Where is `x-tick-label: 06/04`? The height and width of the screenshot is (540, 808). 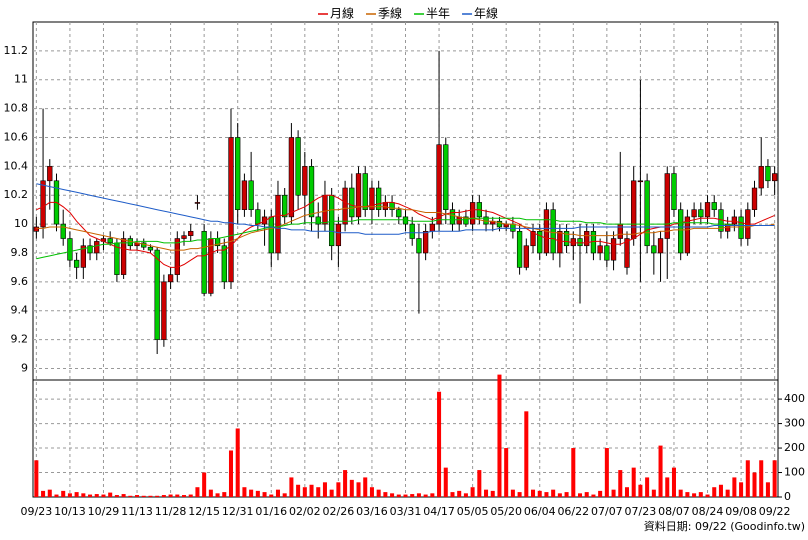
x-tick-label: 06/04 is located at coordinates (540, 511).